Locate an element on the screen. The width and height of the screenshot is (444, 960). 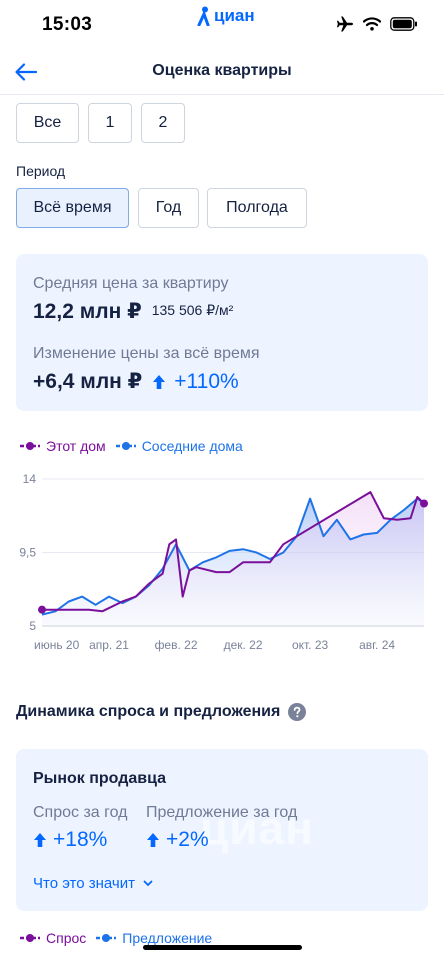
chart-xtick-label: апр. 21 is located at coordinates (109, 645).